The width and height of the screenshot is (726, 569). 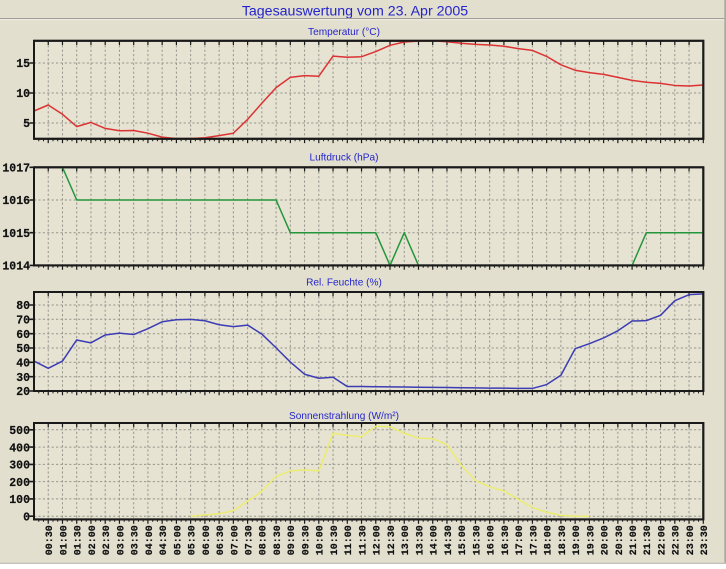 What do you see at coordinates (307, 540) in the screenshot?
I see `svg-text: 09:30` at bounding box center [307, 540].